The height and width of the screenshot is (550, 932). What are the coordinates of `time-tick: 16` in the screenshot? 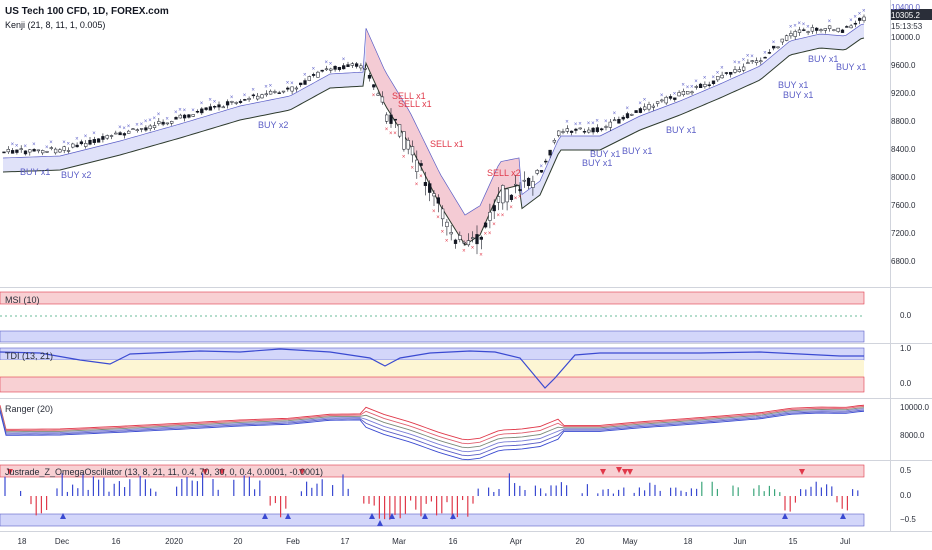 It's located at (453, 541).